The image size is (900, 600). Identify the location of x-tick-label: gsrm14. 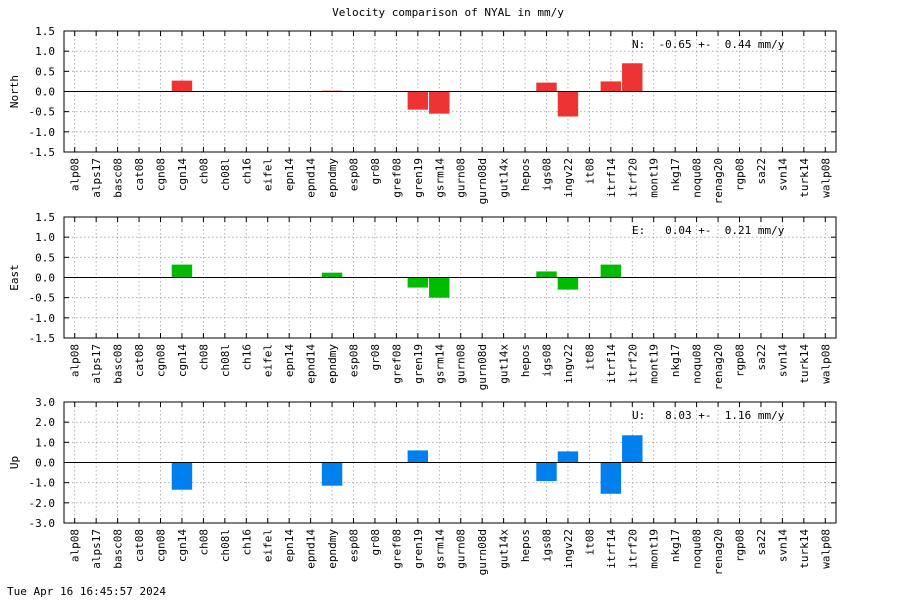
(439, 364).